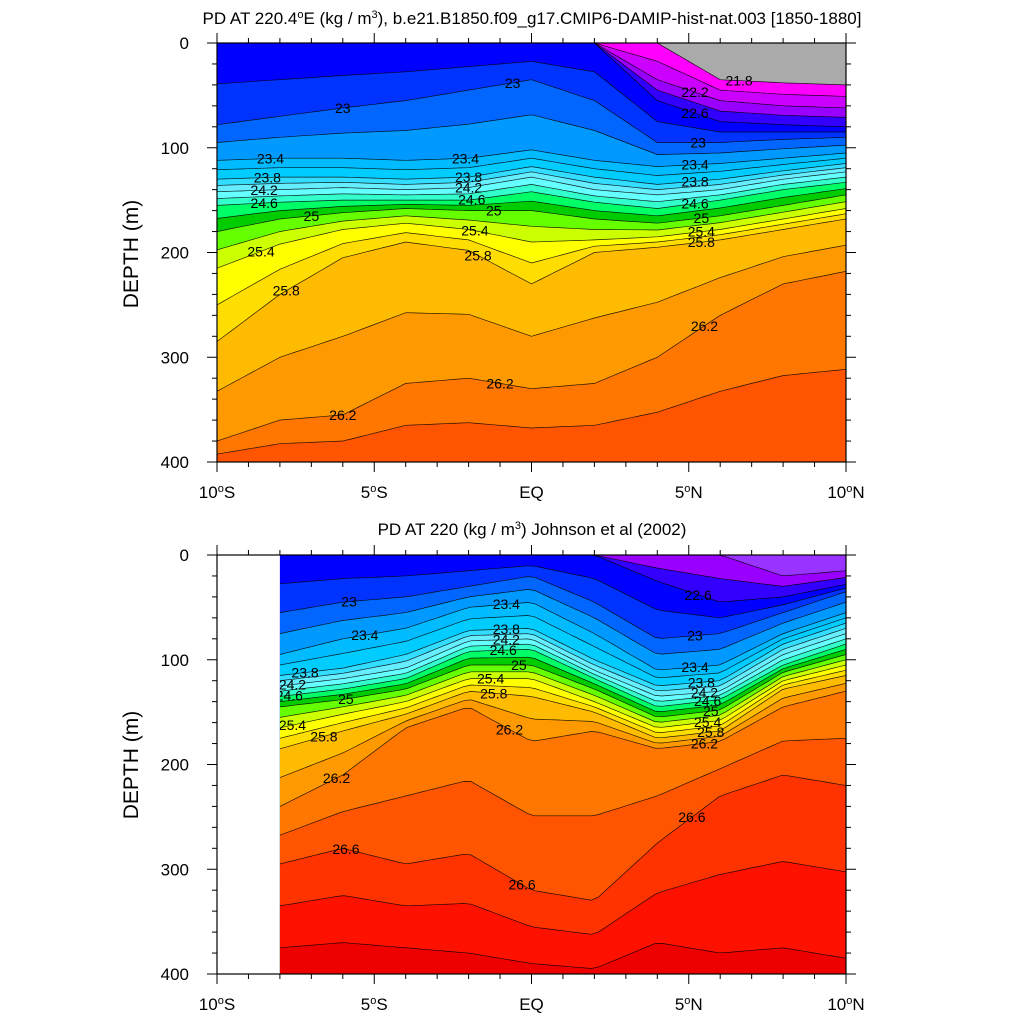 Image resolution: width=1024 pixels, height=1024 pixels. I want to click on y-tick-label: 400, so click(175, 974).